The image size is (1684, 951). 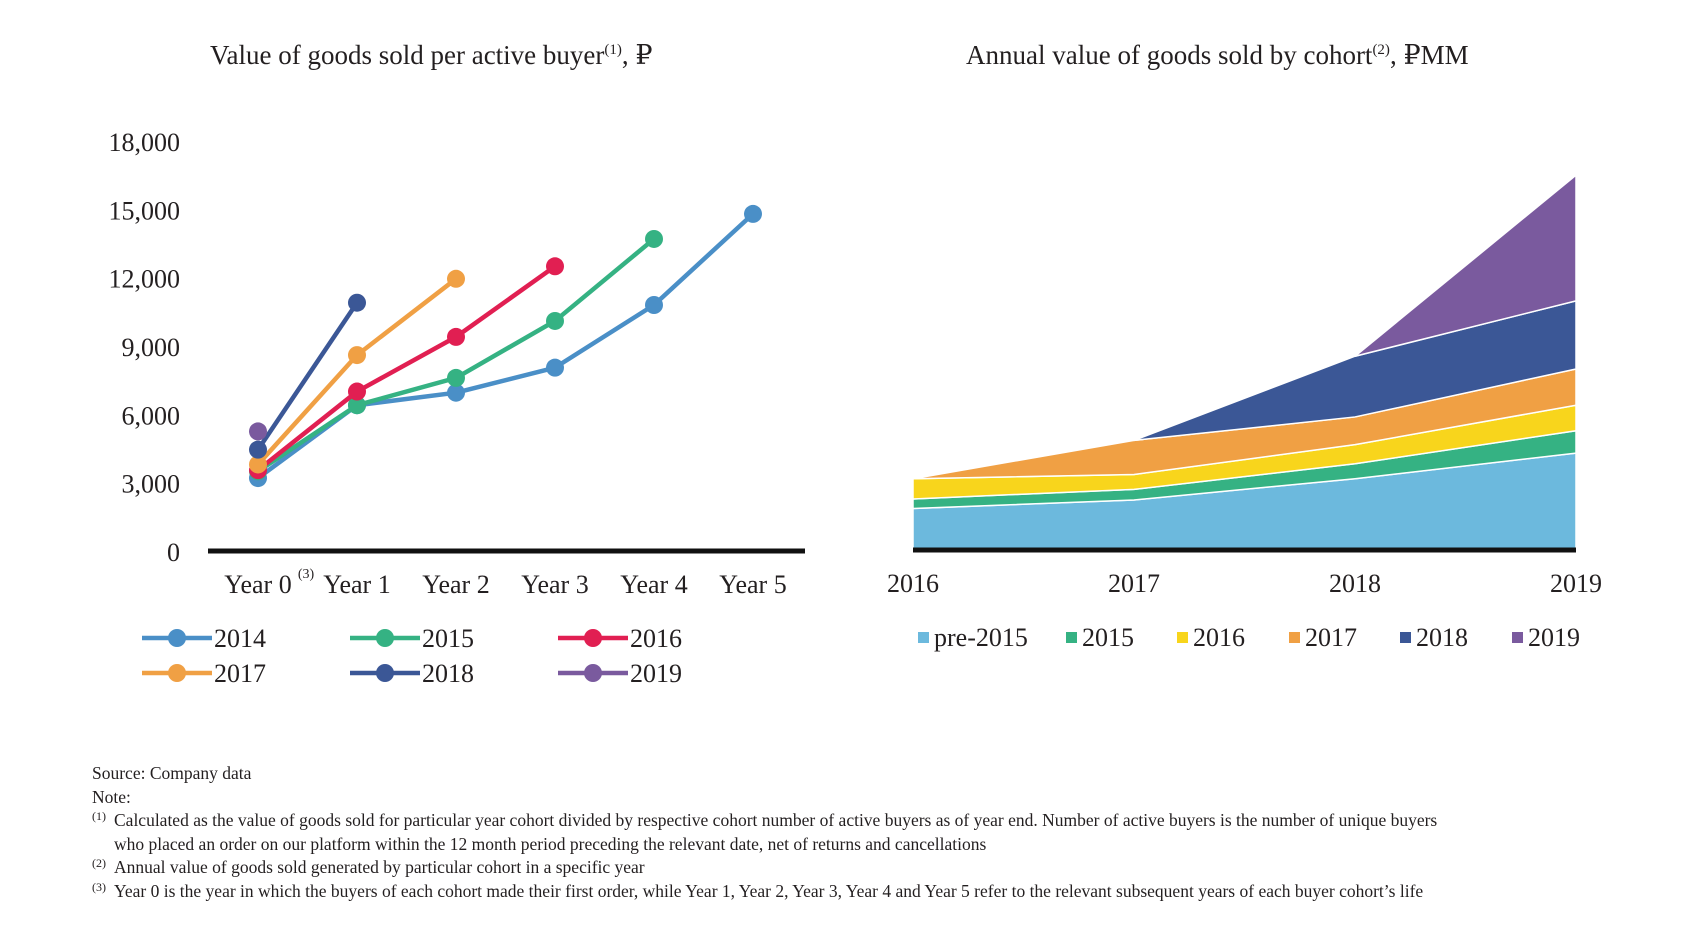 What do you see at coordinates (1517, 637) in the screenshot?
I see `legend-swatch-2019` at bounding box center [1517, 637].